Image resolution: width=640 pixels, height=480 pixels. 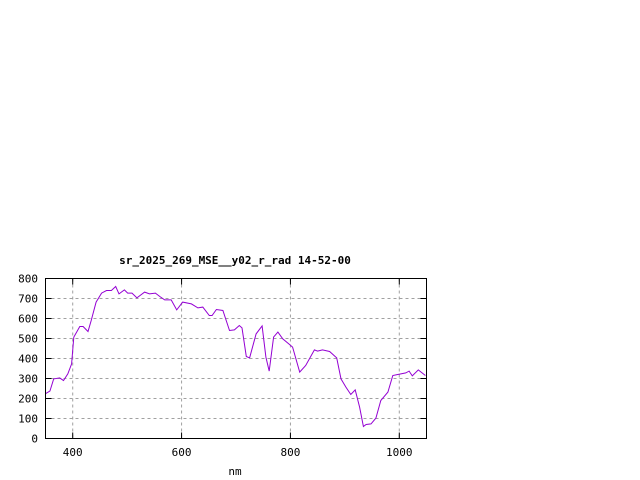 What do you see at coordinates (28, 339) in the screenshot?
I see `y-tick-label: 500` at bounding box center [28, 339].